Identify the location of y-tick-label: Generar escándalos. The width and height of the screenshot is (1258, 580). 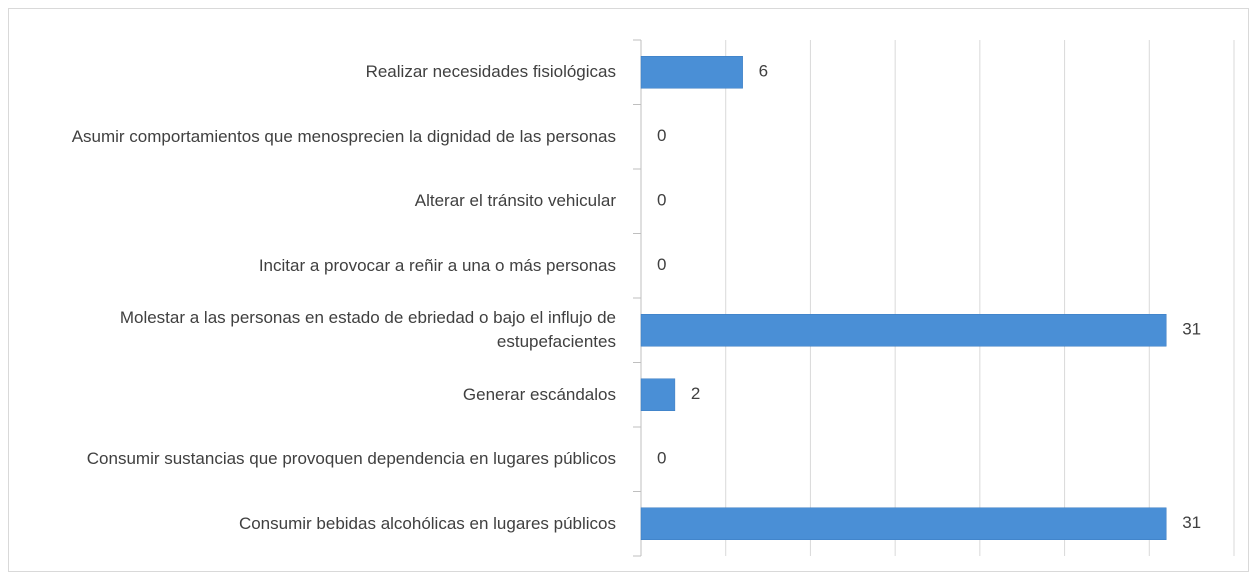
(539, 394).